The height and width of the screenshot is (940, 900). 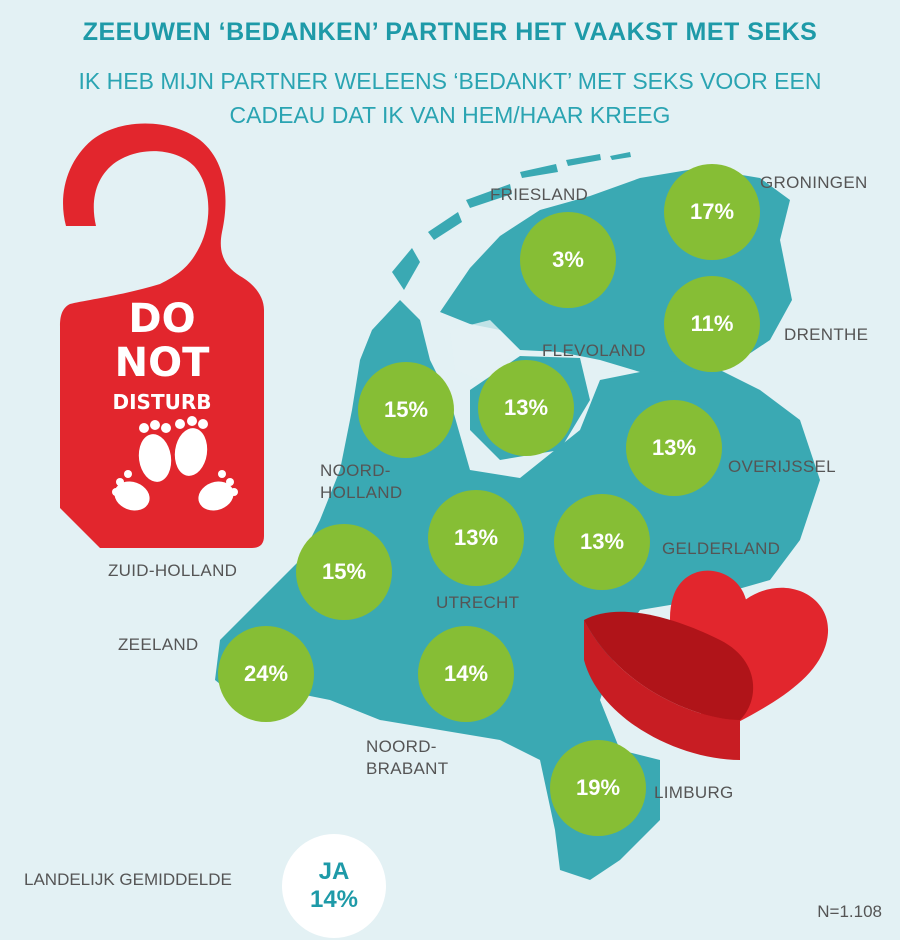 What do you see at coordinates (334, 899) in the screenshot?
I see `national-value: 14%` at bounding box center [334, 899].